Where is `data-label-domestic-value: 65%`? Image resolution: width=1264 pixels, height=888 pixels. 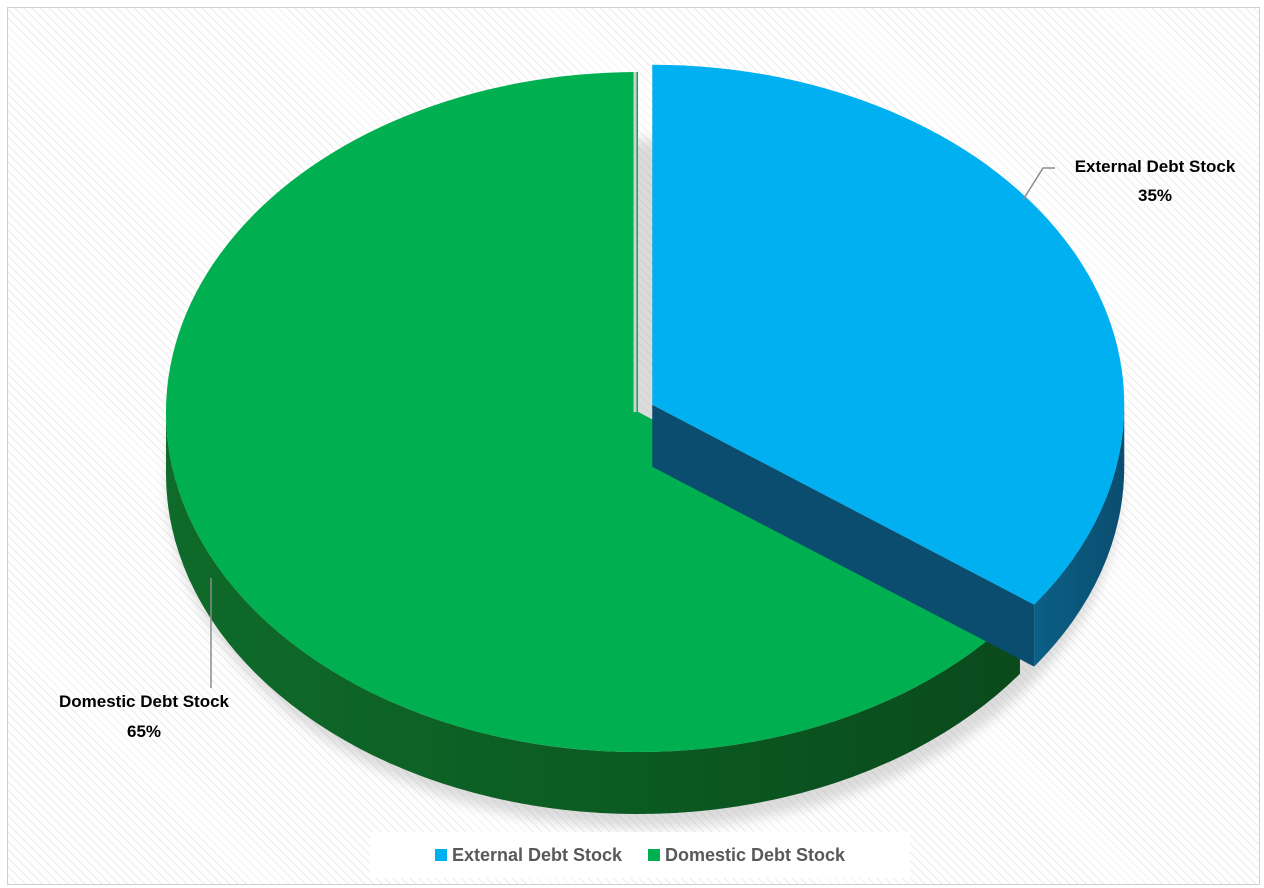
data-label-domestic-value: 65% is located at coordinates (144, 731).